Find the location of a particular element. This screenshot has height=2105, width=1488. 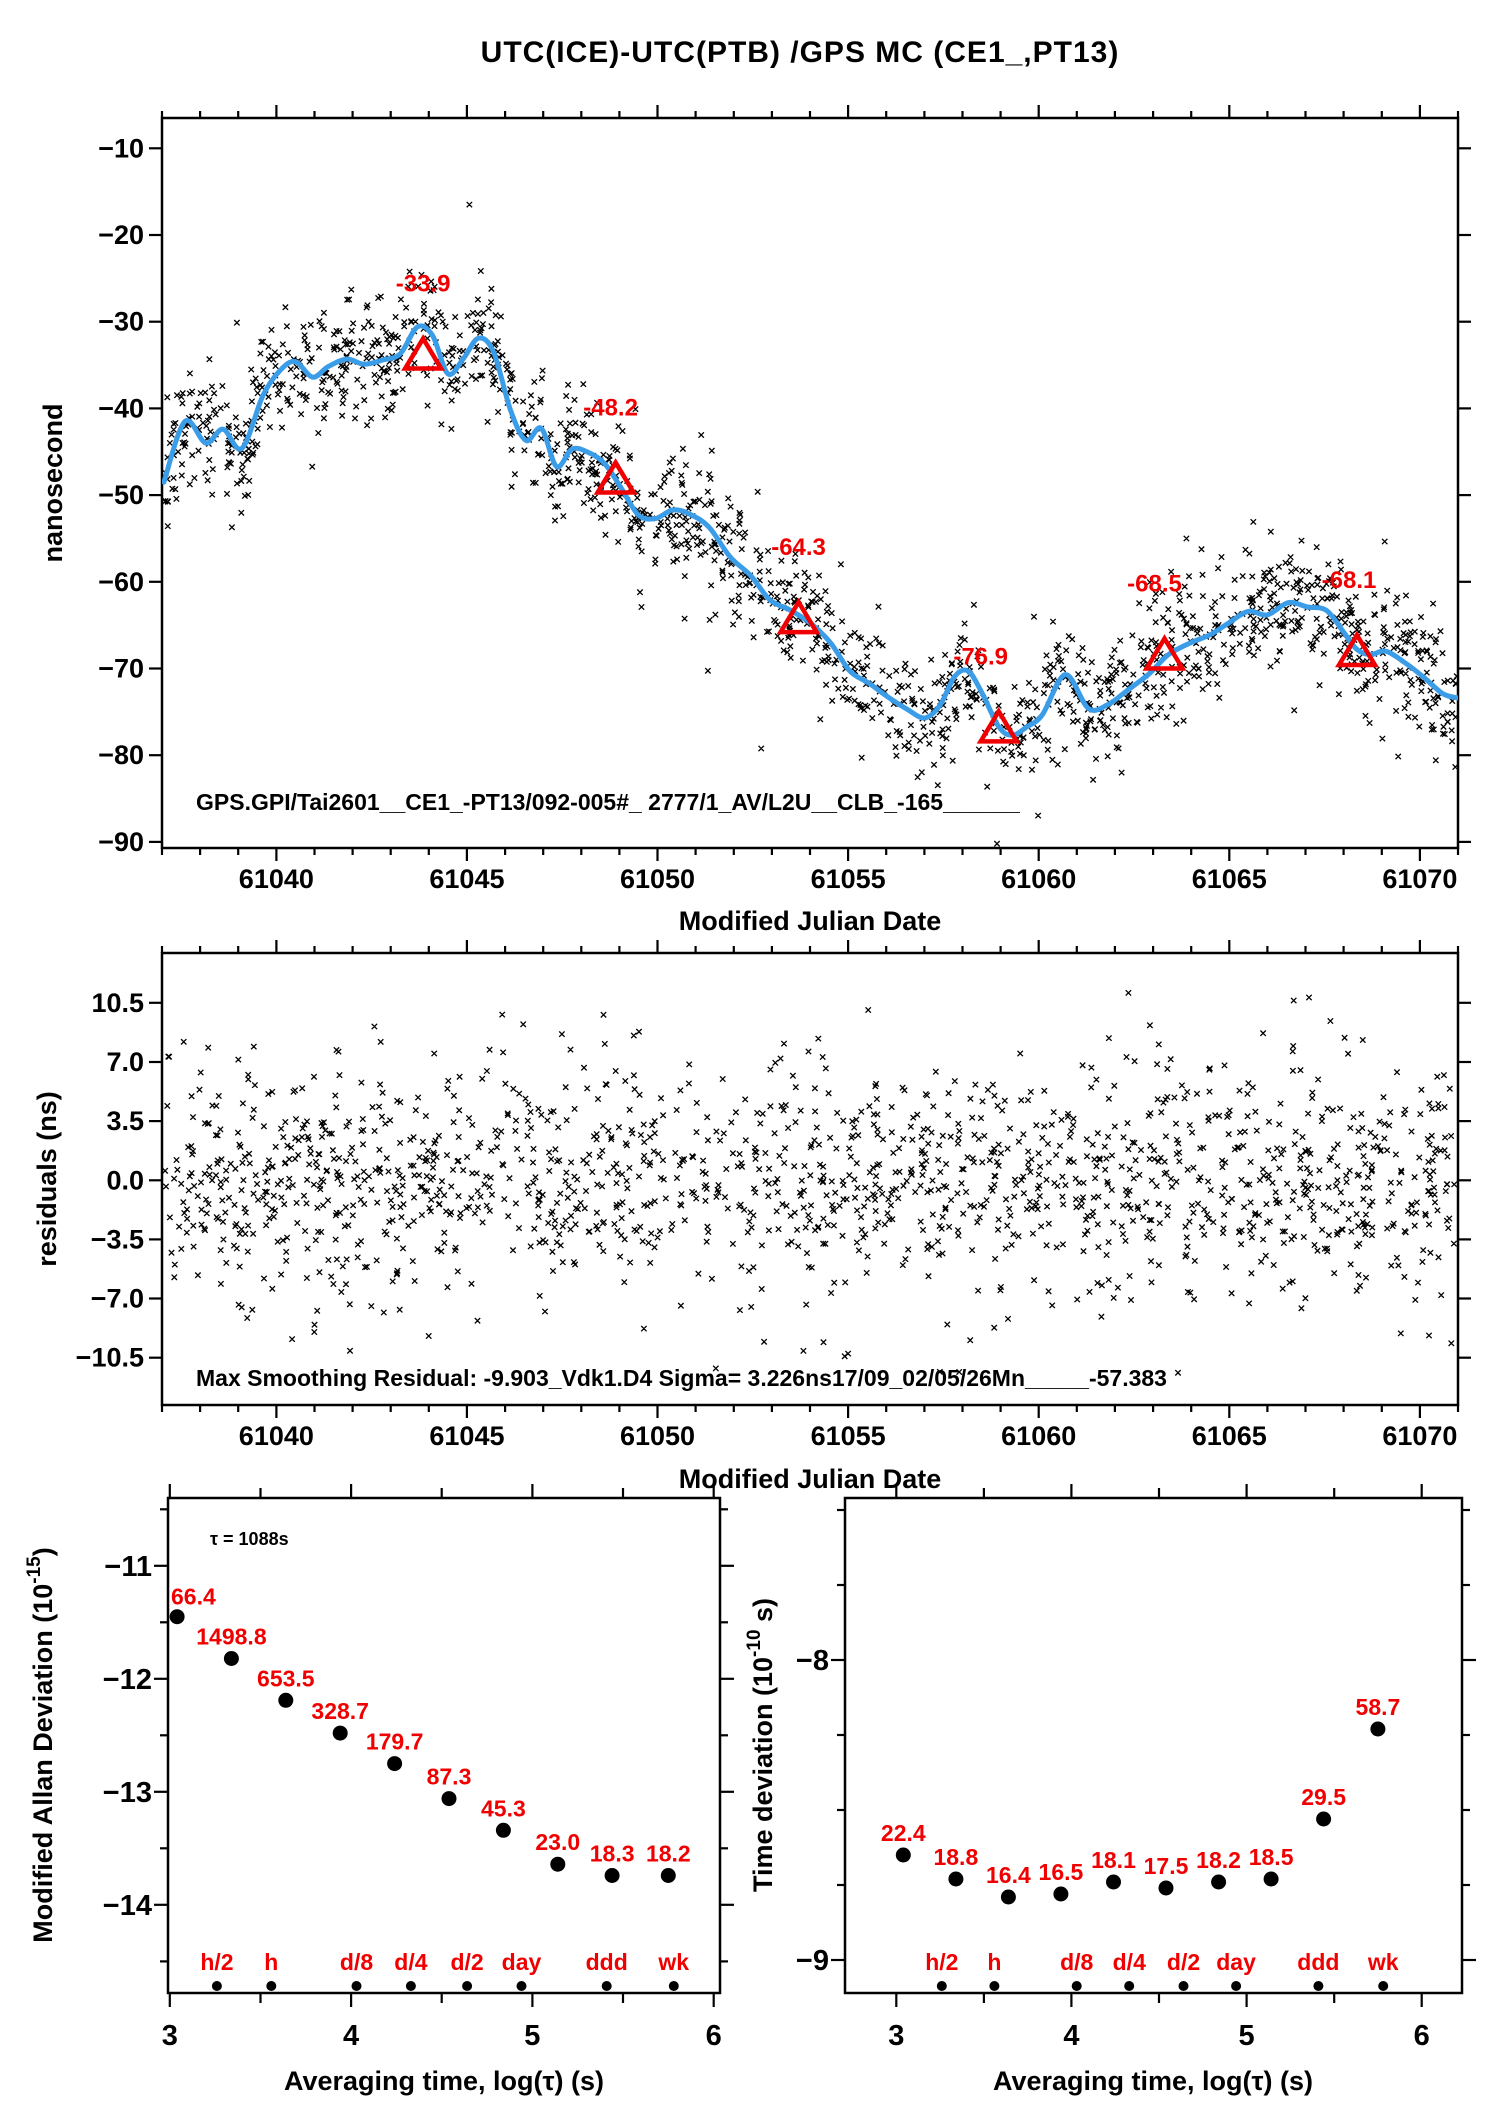

calibration-value-label: -68.5 is located at coordinates (1154, 584).